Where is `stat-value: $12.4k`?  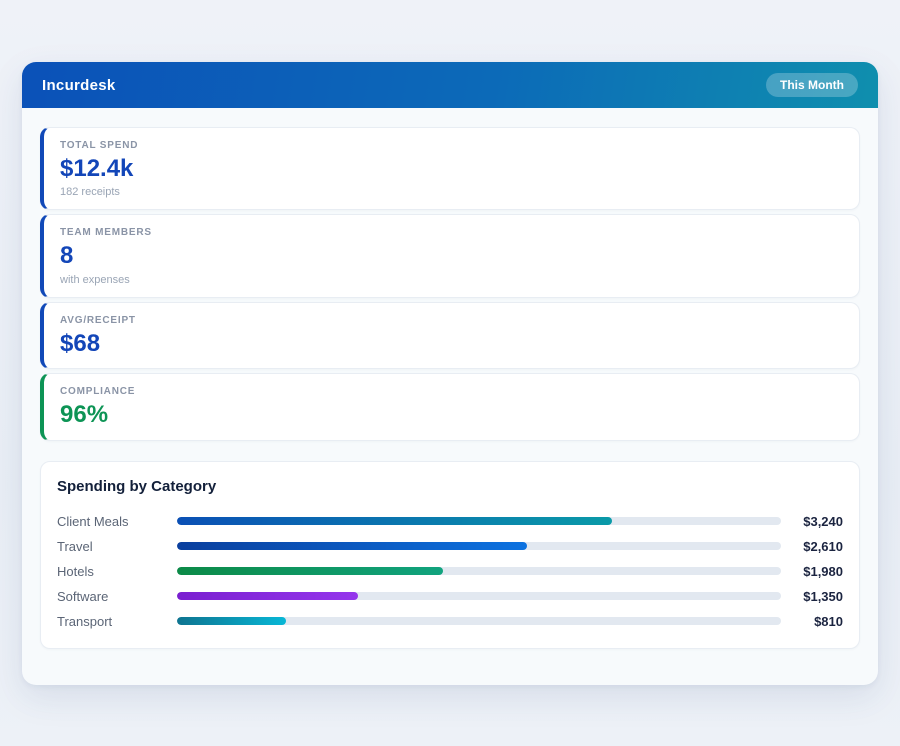
stat-value: $12.4k is located at coordinates (97, 168).